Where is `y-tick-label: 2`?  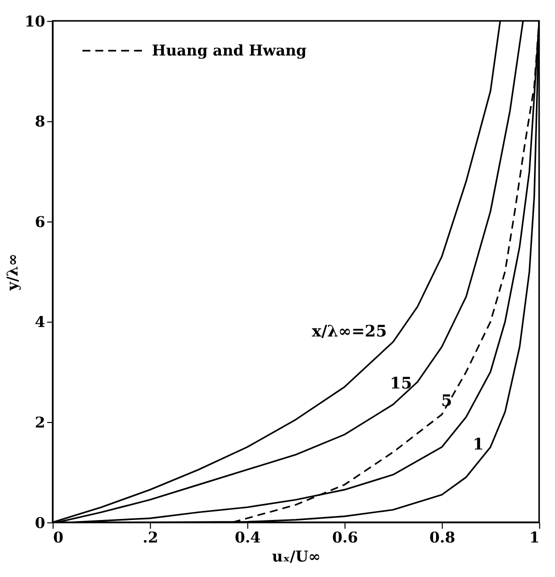 y-tick-label: 2 is located at coordinates (40, 422).